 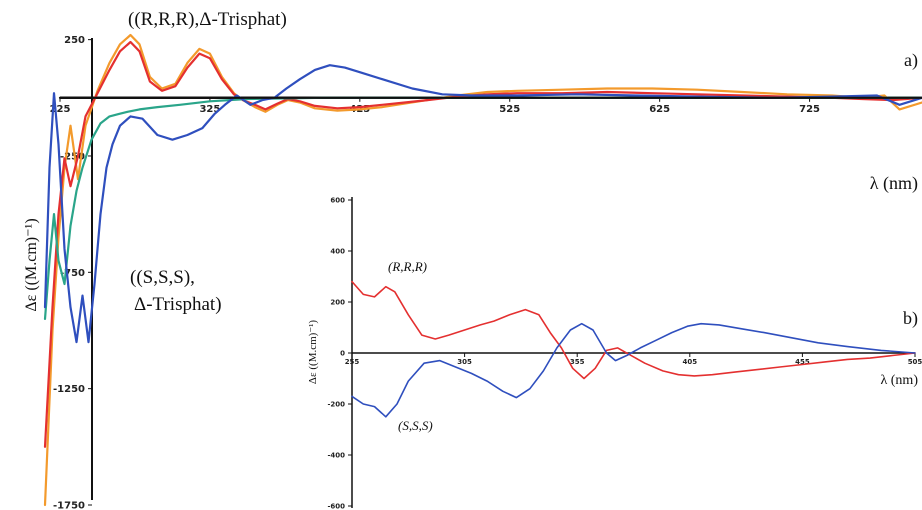 I want to click on inset-x-tick-label: 355, so click(x=577, y=362).